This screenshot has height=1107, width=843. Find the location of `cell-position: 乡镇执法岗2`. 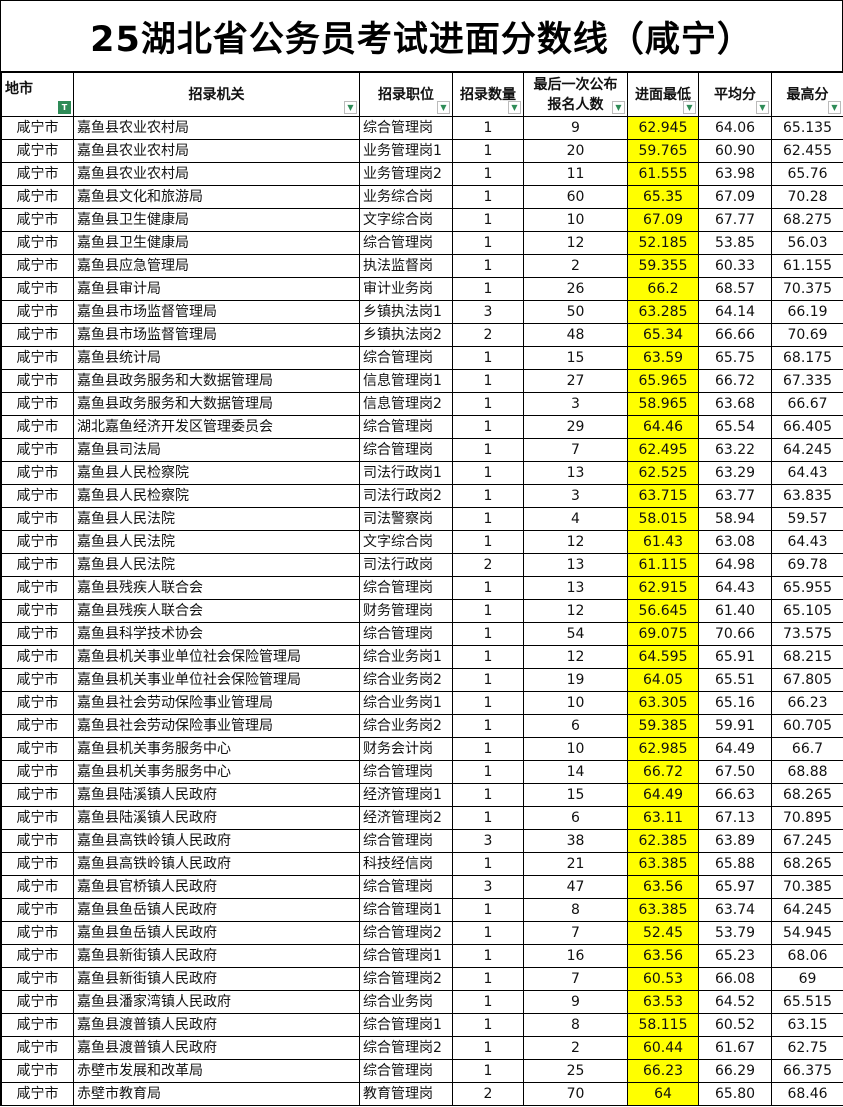

cell-position: 乡镇执法岗2 is located at coordinates (406, 335).